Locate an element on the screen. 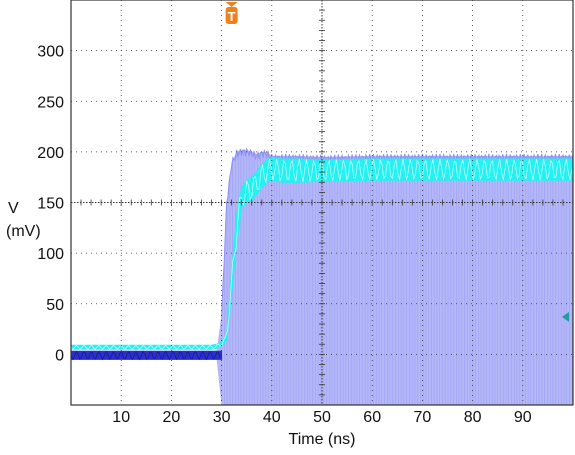 This screenshot has width=575, height=455. x-axis-ticks: 10 20 30 40 50 60 70 80 90 is located at coordinates (321, 417).